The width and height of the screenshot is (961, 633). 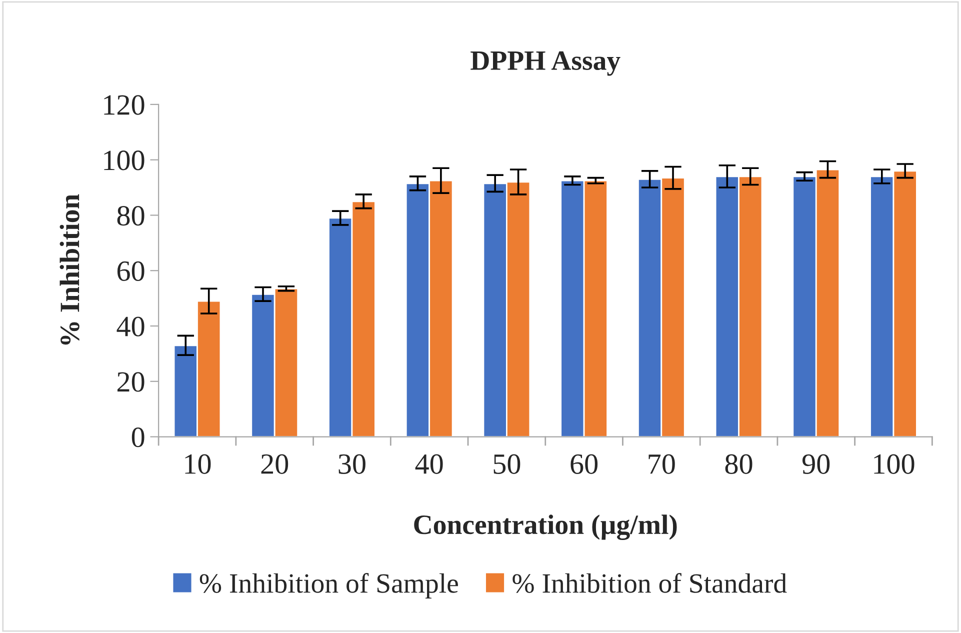 What do you see at coordinates (124, 105) in the screenshot?
I see `y-tick-label: 120` at bounding box center [124, 105].